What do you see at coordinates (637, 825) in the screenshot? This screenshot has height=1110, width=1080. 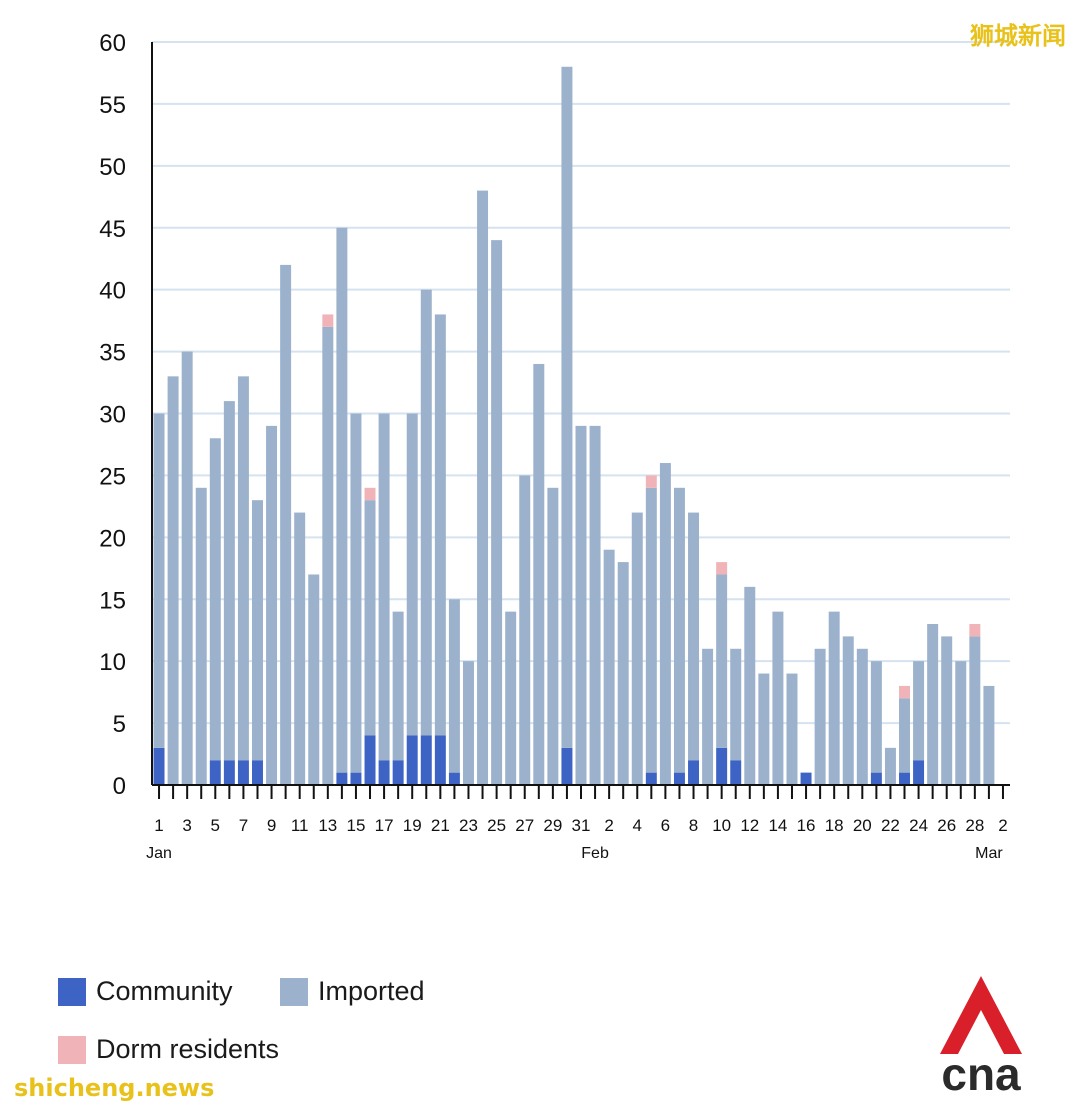 I see `x-tick-label: 4` at bounding box center [637, 825].